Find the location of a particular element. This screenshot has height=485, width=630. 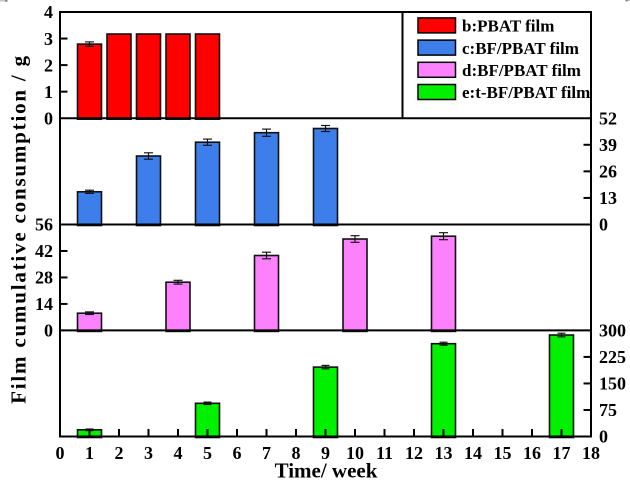

svg-text: c:BF/PBAT film is located at coordinates (520, 48).